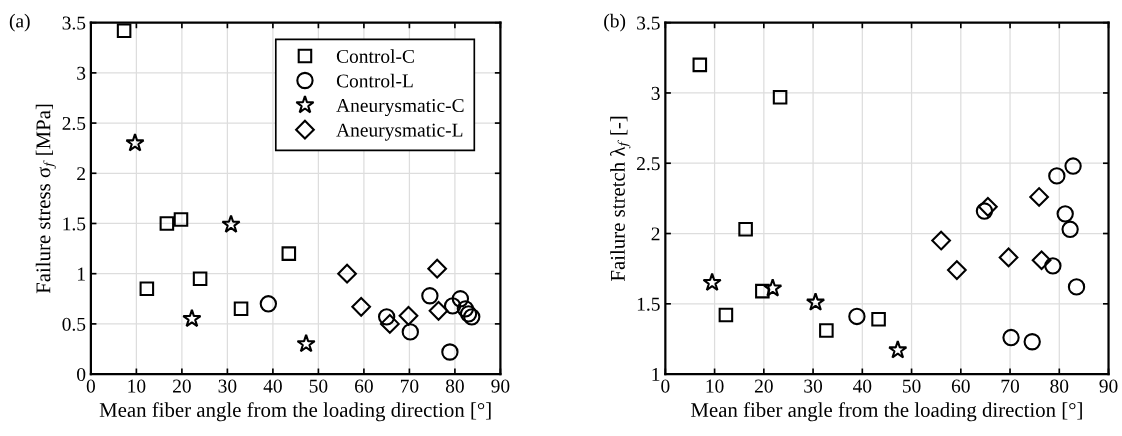 This screenshot has height=436, width=1122. I want to click on y-tick-label: 0.5, so click(74, 324).